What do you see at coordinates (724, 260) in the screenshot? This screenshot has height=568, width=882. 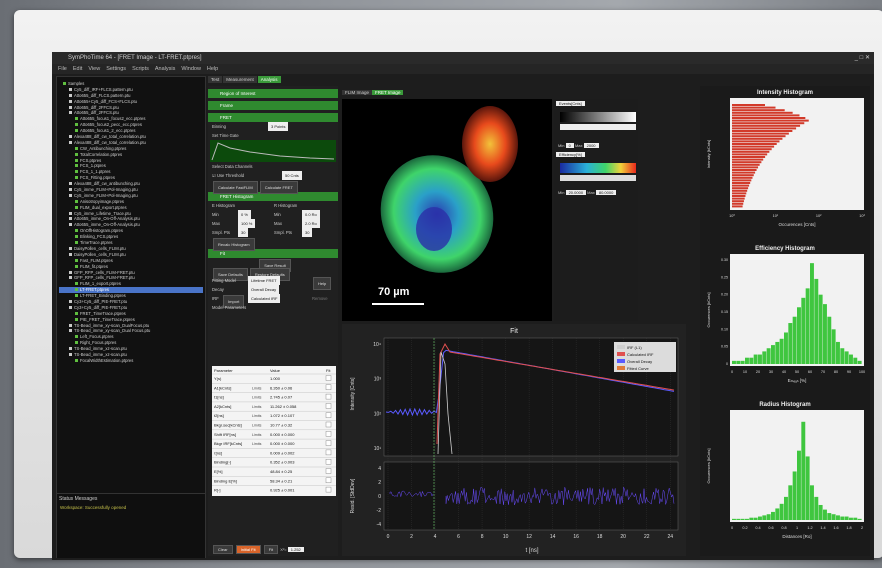 I see `hist-y-tick: 0.30` at bounding box center [724, 260].